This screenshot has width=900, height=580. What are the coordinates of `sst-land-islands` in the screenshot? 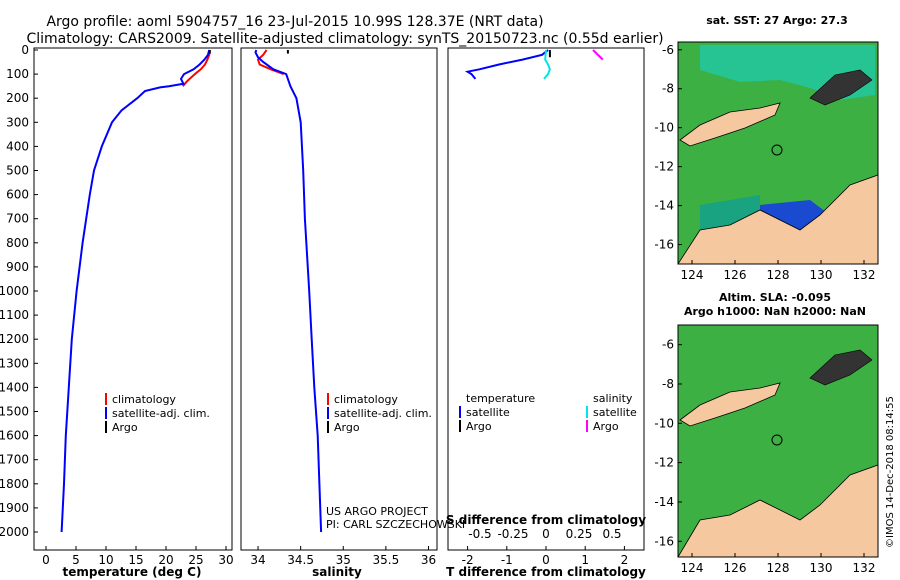 It's located at (841, 87).